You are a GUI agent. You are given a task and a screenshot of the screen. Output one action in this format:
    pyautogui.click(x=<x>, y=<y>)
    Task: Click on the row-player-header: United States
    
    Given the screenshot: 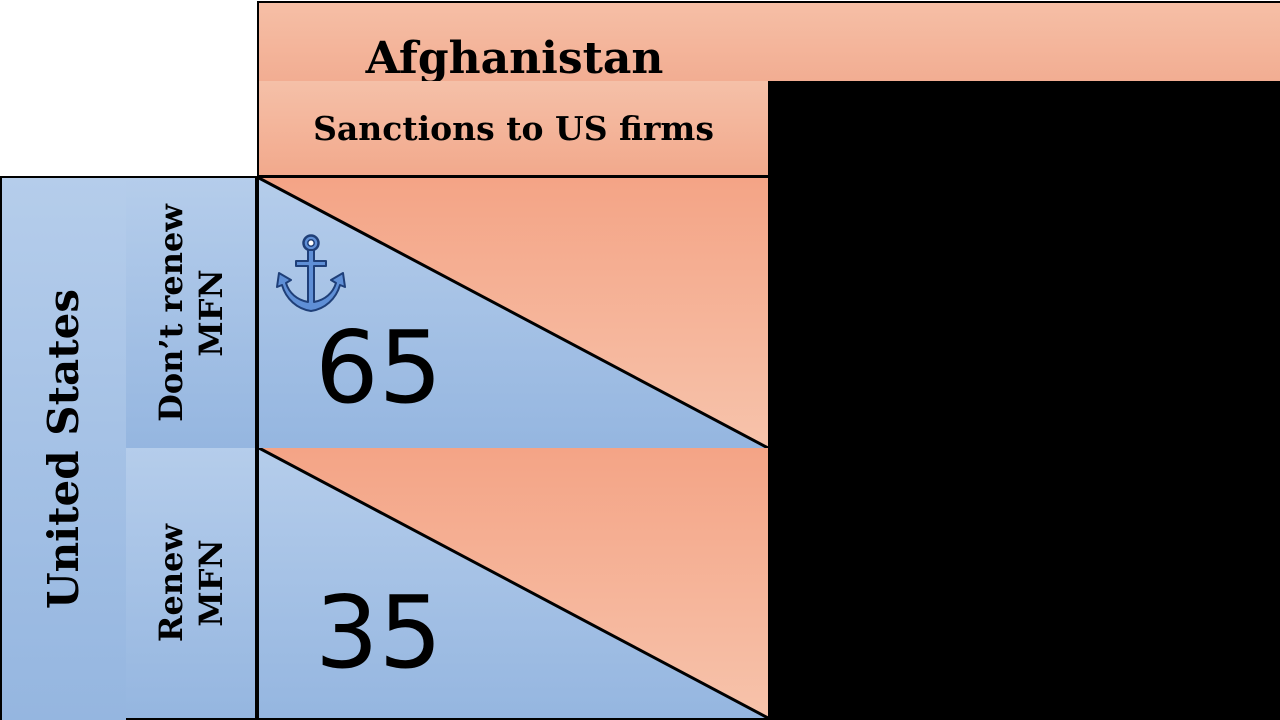 What is the action you would take?
    pyautogui.click(x=64, y=448)
    